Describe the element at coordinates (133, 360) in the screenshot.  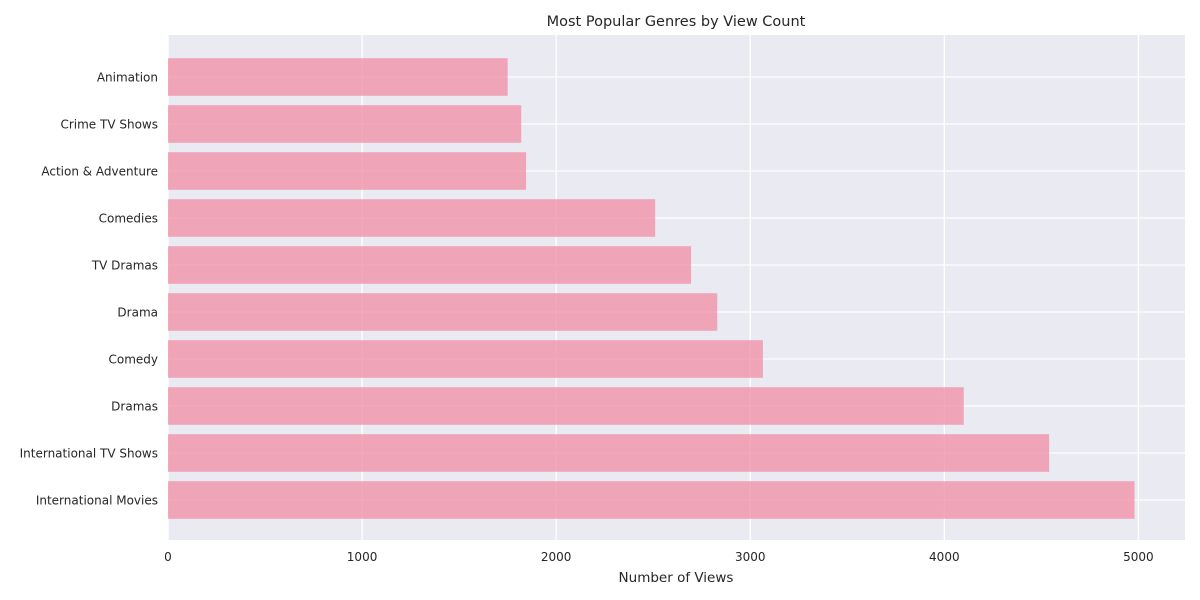
I see `y-tick-label: Comedy` at that location.